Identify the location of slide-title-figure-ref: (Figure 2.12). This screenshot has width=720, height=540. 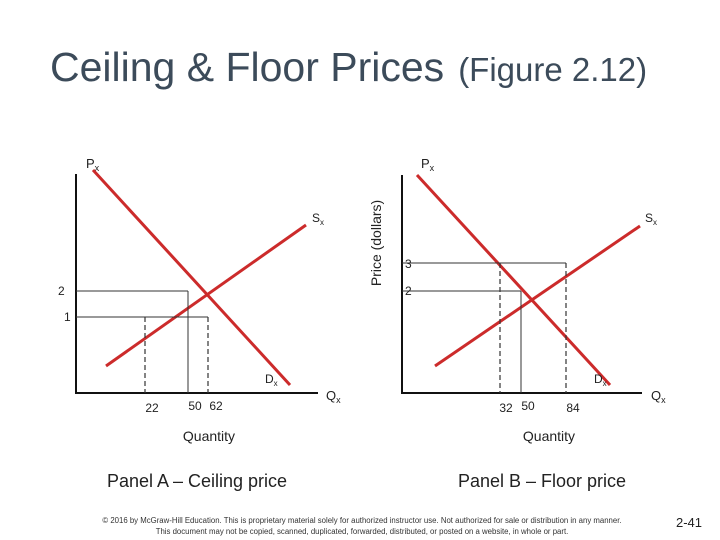
(553, 69).